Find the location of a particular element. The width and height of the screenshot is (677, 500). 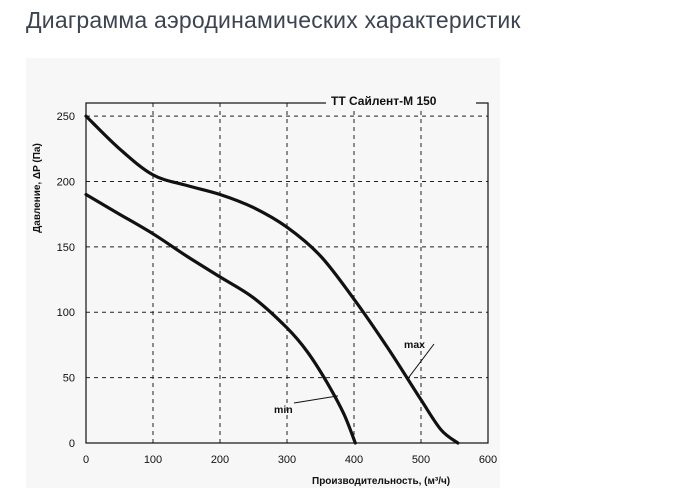

y-tick-label: 250 is located at coordinates (66, 117).